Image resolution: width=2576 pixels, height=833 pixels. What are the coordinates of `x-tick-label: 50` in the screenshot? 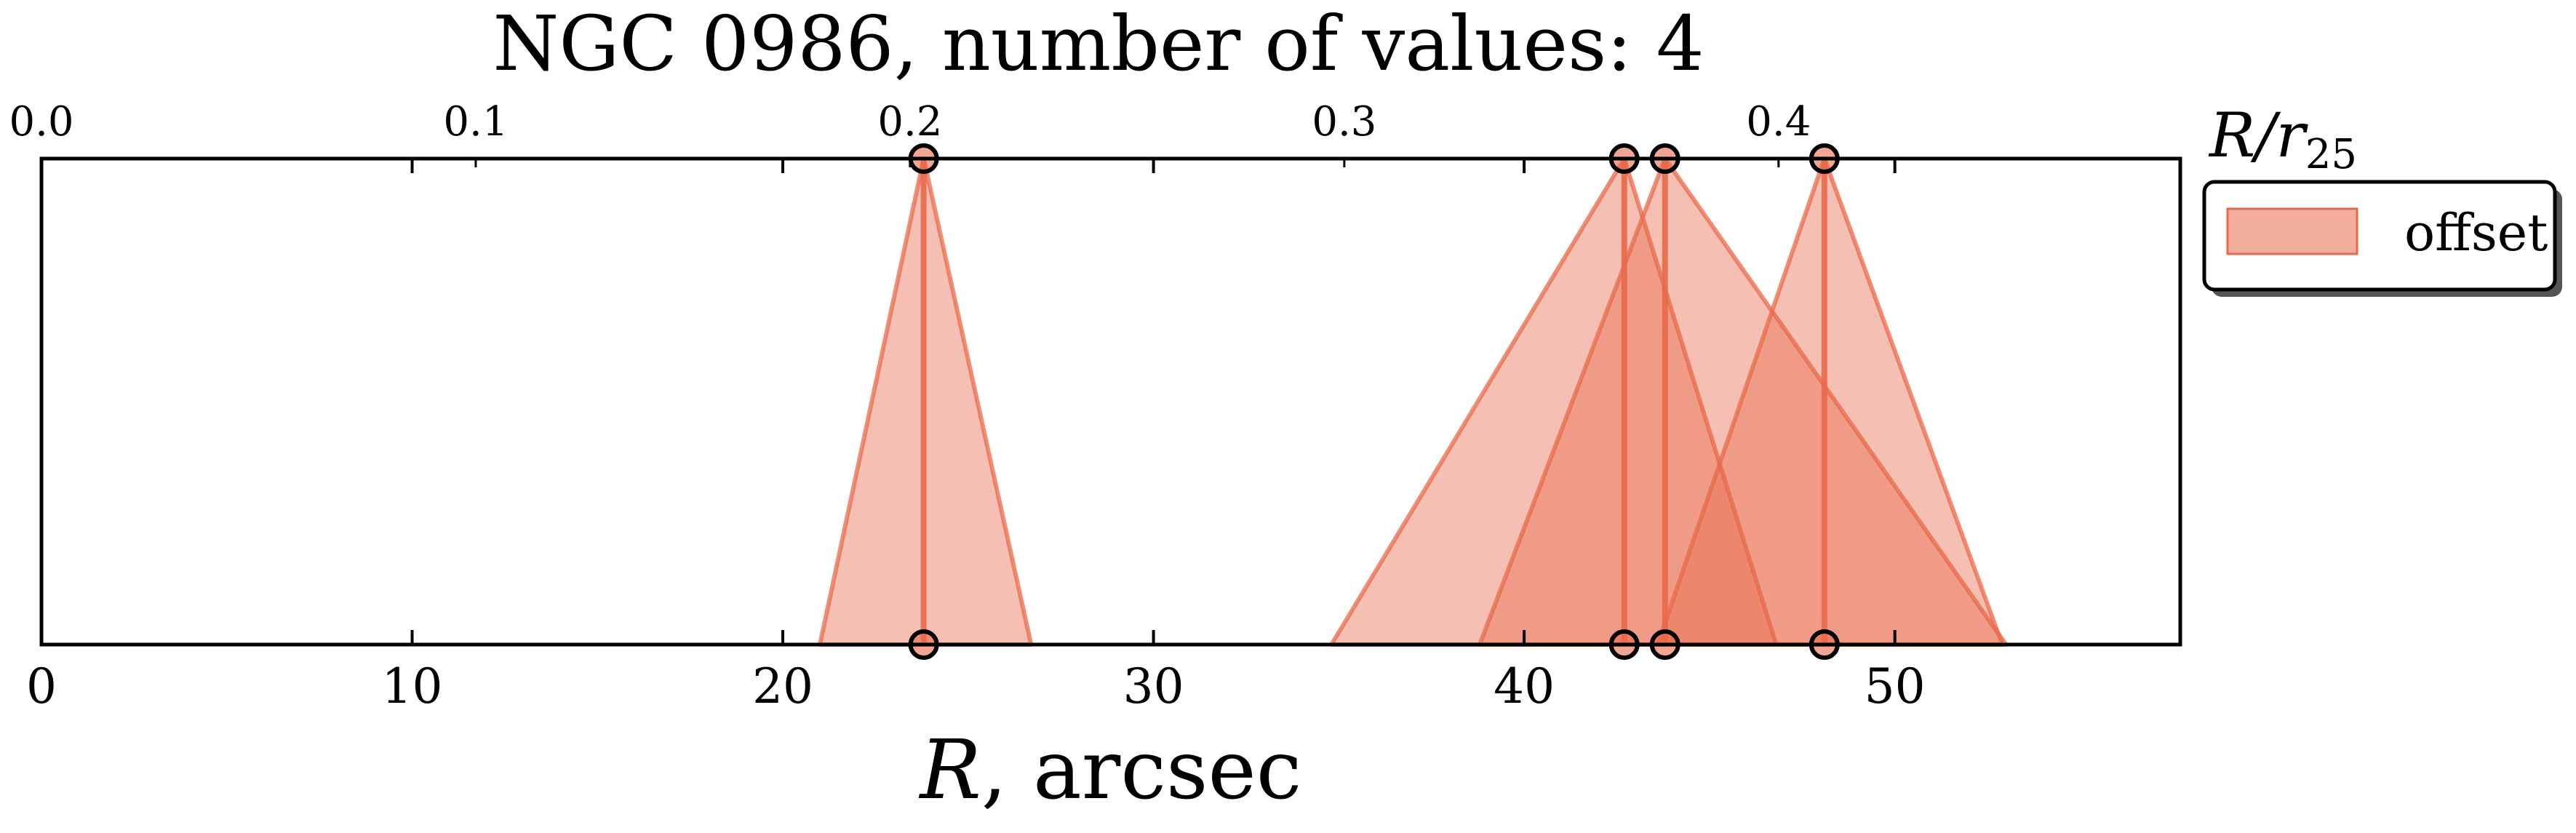 It's located at (1895, 686).